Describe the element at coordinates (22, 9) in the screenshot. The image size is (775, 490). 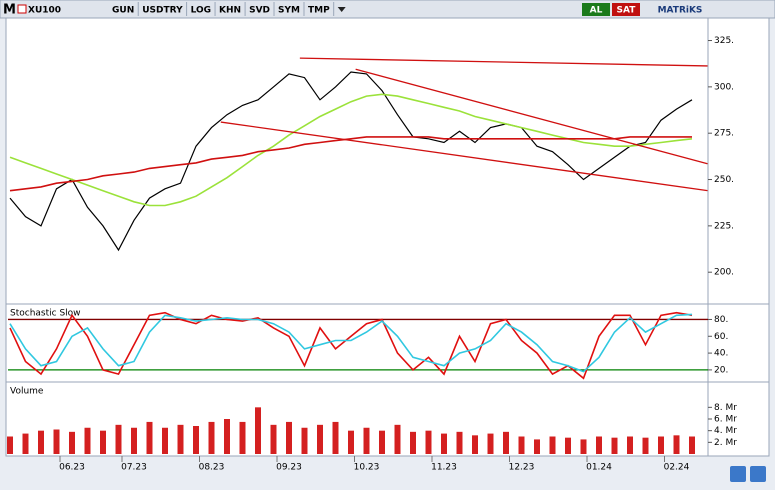
I see `symbol-checkbox` at that location.